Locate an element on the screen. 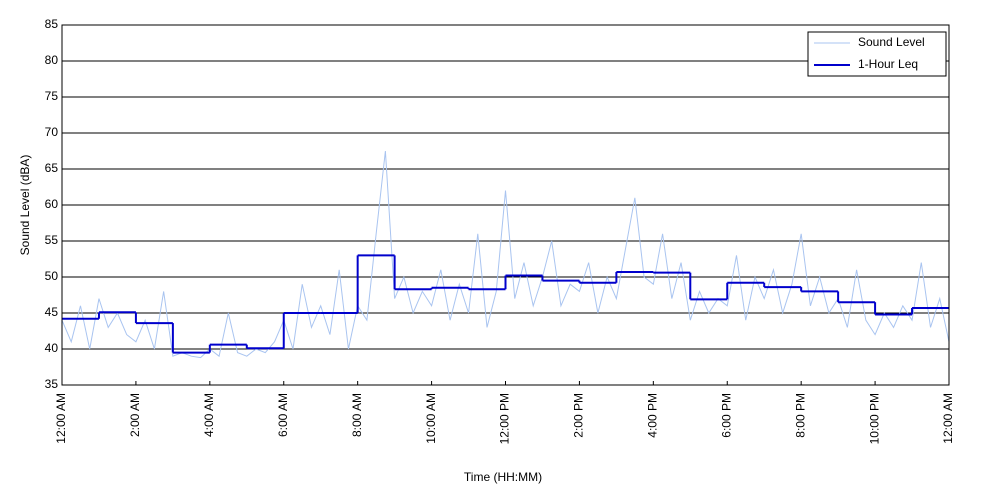 This screenshot has height=500, width=1000. legend-box is located at coordinates (877, 54).